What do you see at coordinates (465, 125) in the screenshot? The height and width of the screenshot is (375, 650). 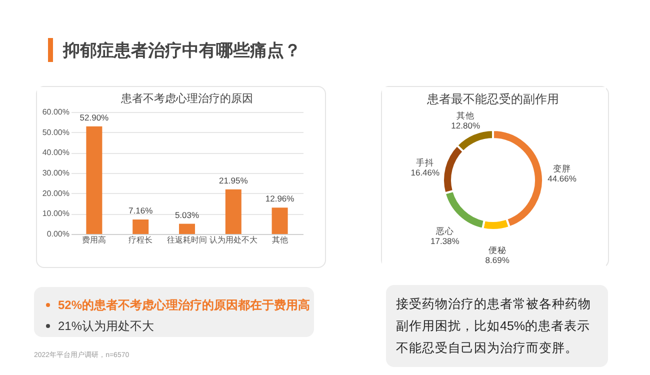 I see `data-label: 12.80%` at bounding box center [465, 125].